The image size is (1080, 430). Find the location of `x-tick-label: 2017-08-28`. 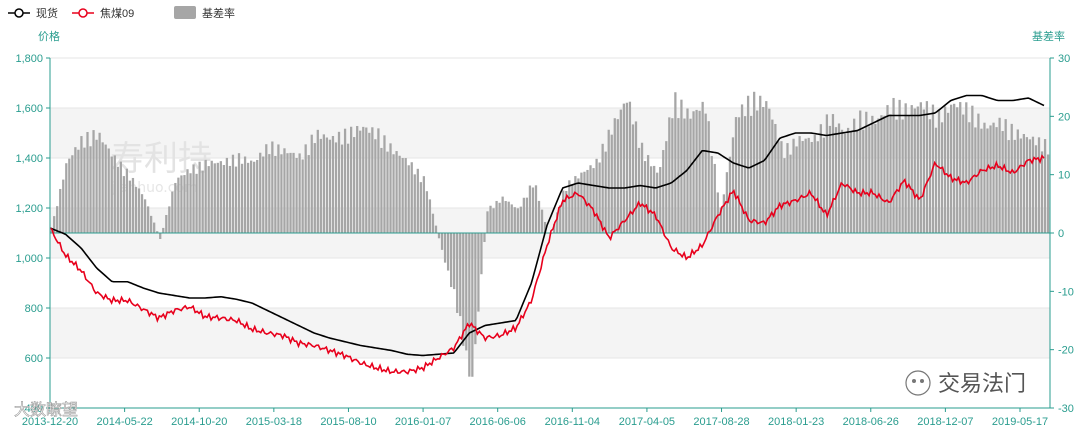

x-tick-label: 2017-08-28 is located at coordinates (721, 422).